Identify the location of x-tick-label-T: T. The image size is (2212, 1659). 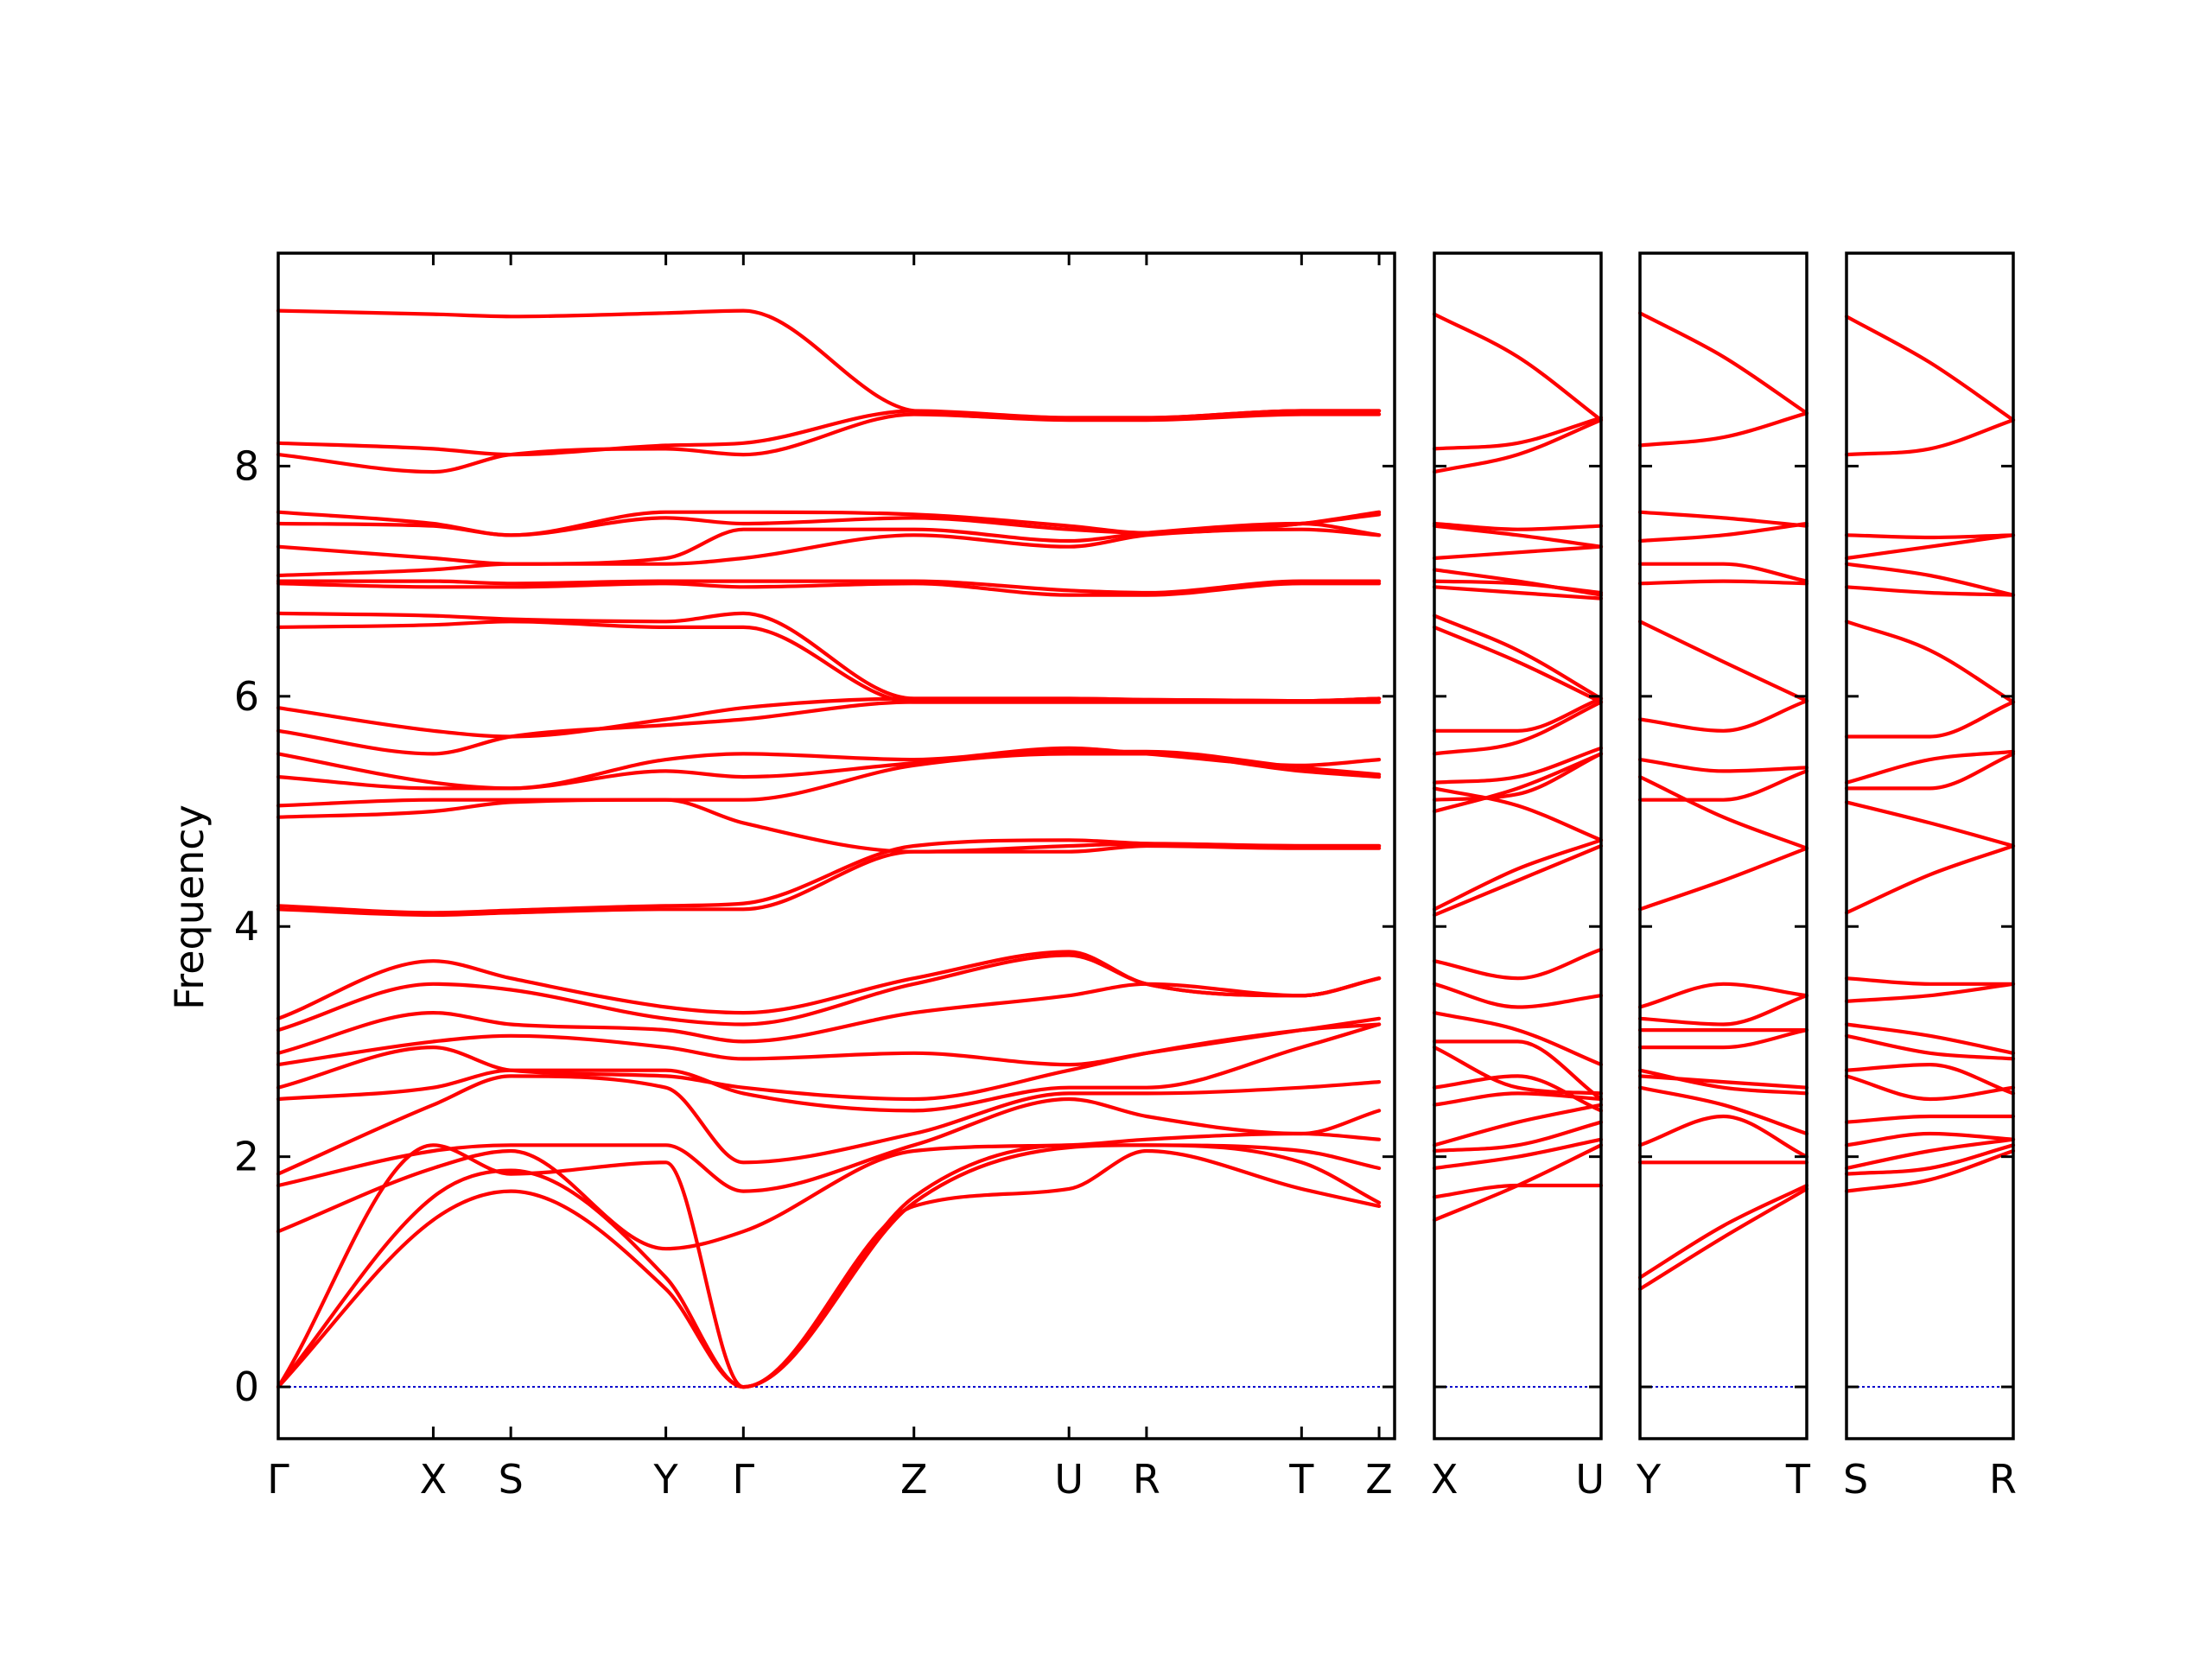
(1798, 1479).